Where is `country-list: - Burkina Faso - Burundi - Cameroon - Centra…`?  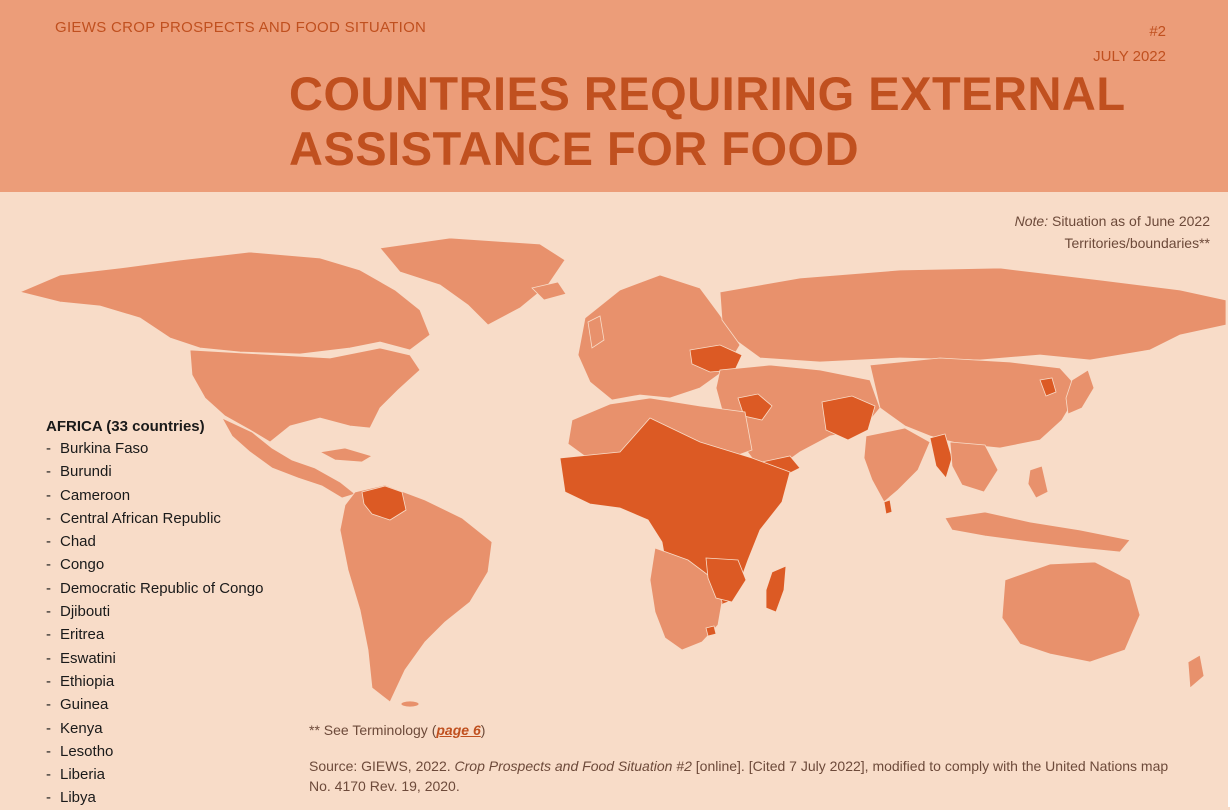 country-list: - Burkina Faso - Burundi - Cameroon - Centra… is located at coordinates (154, 623).